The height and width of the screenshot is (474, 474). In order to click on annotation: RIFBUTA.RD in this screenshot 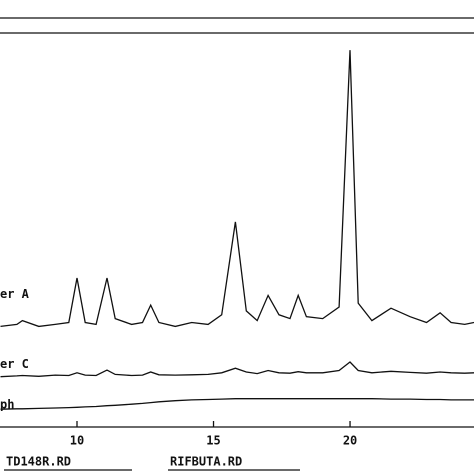, I will do `click(206, 462)`.